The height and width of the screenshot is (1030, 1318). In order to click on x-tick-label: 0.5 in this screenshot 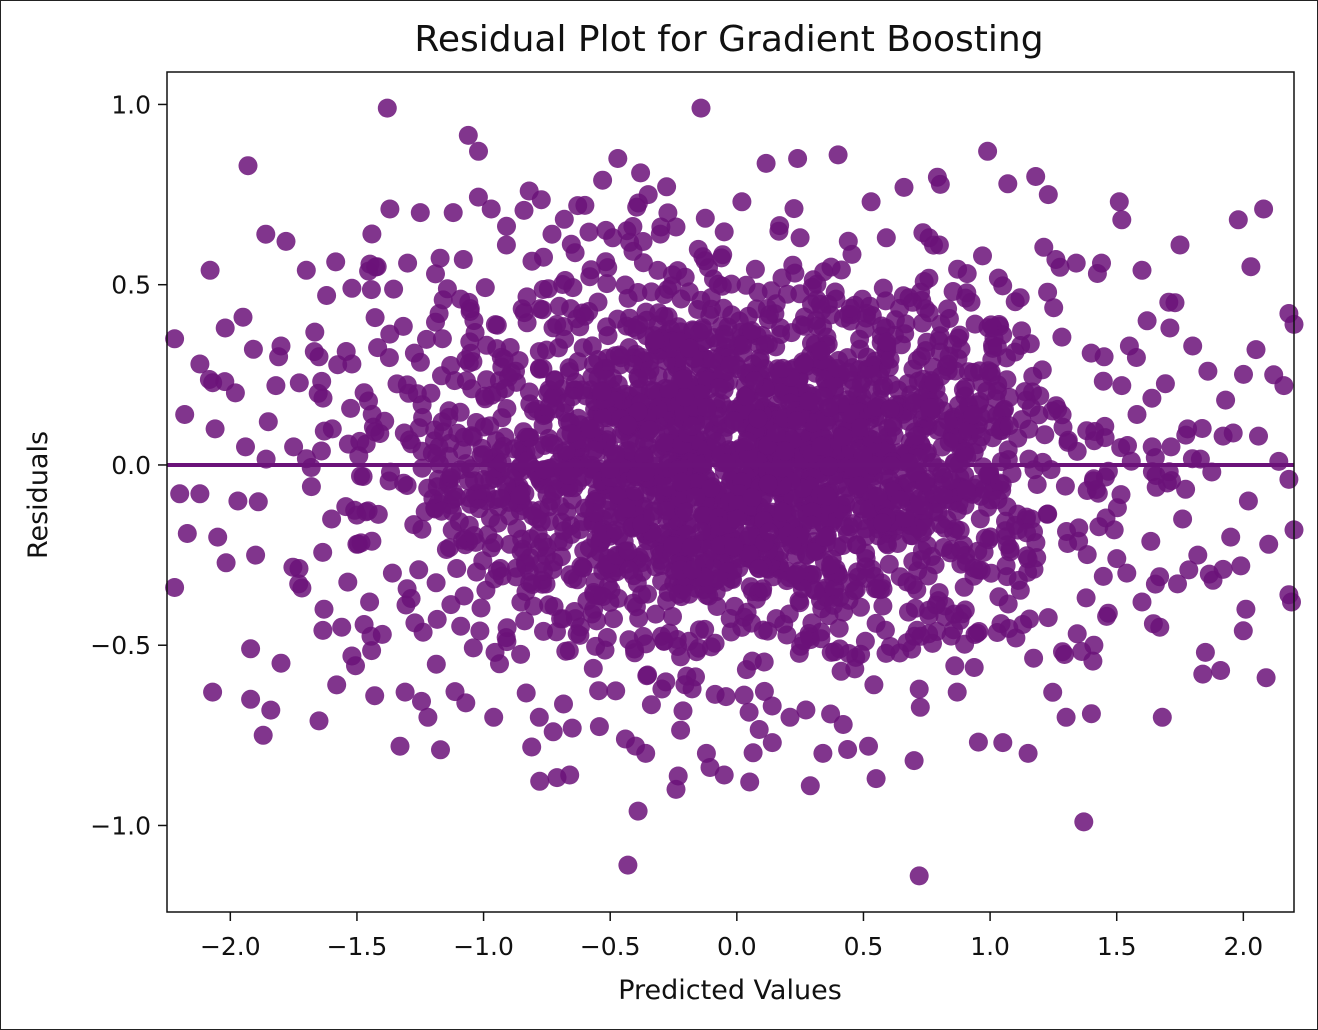, I will do `click(864, 946)`.